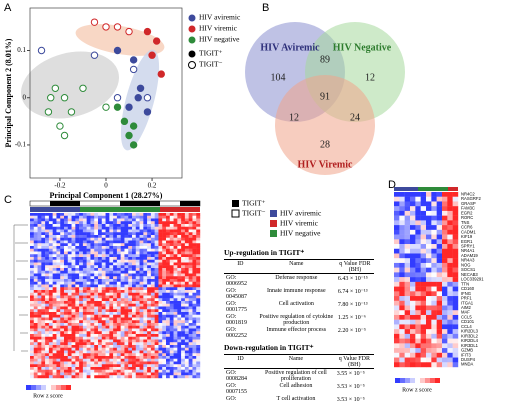  Describe the element at coordinates (407, 380) in the screenshot. I see `color-key` at that location.